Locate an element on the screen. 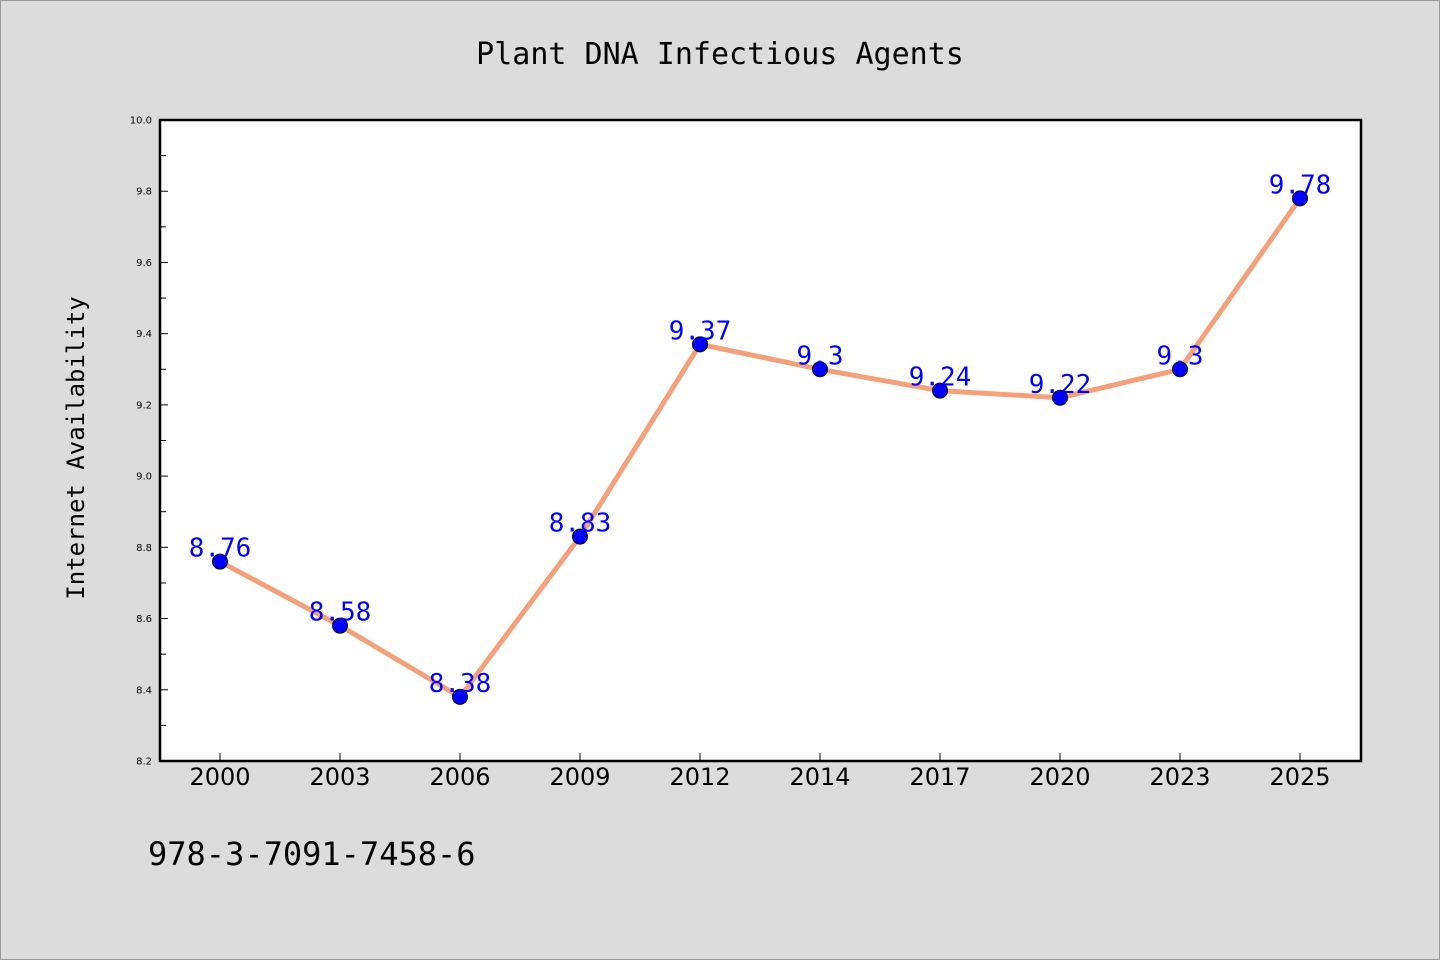 Image resolution: width=1440 pixels, height=960 pixels. data-label: 8.76 is located at coordinates (220, 549).